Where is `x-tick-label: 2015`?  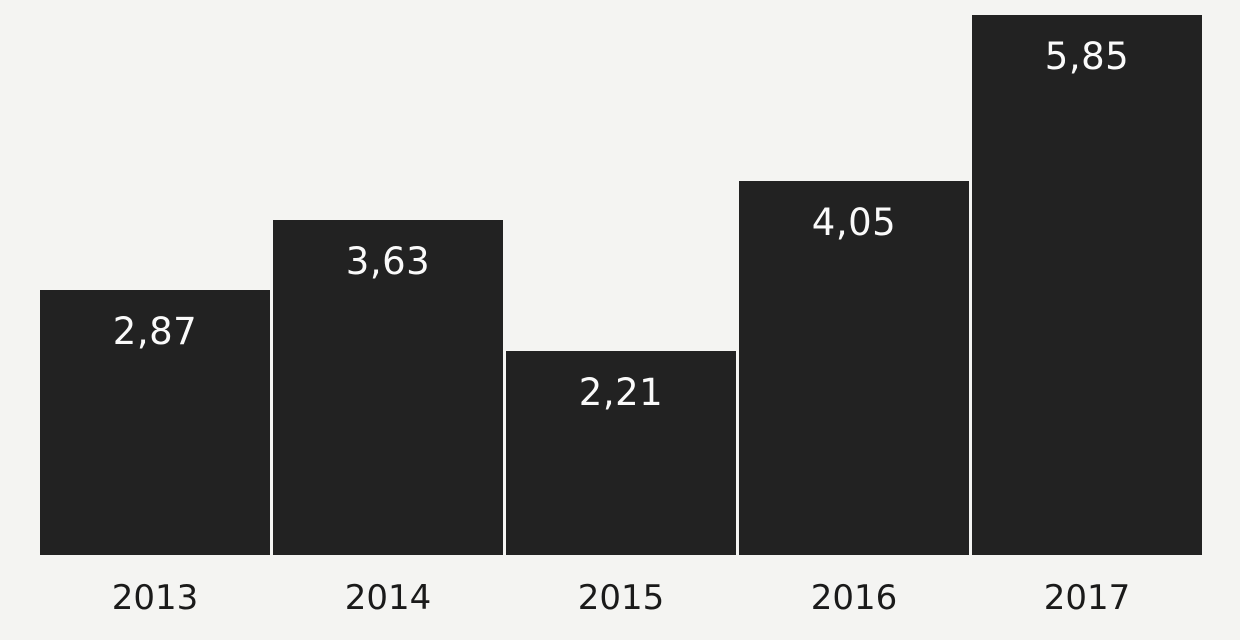
x-tick-label: 2015 is located at coordinates (621, 598).